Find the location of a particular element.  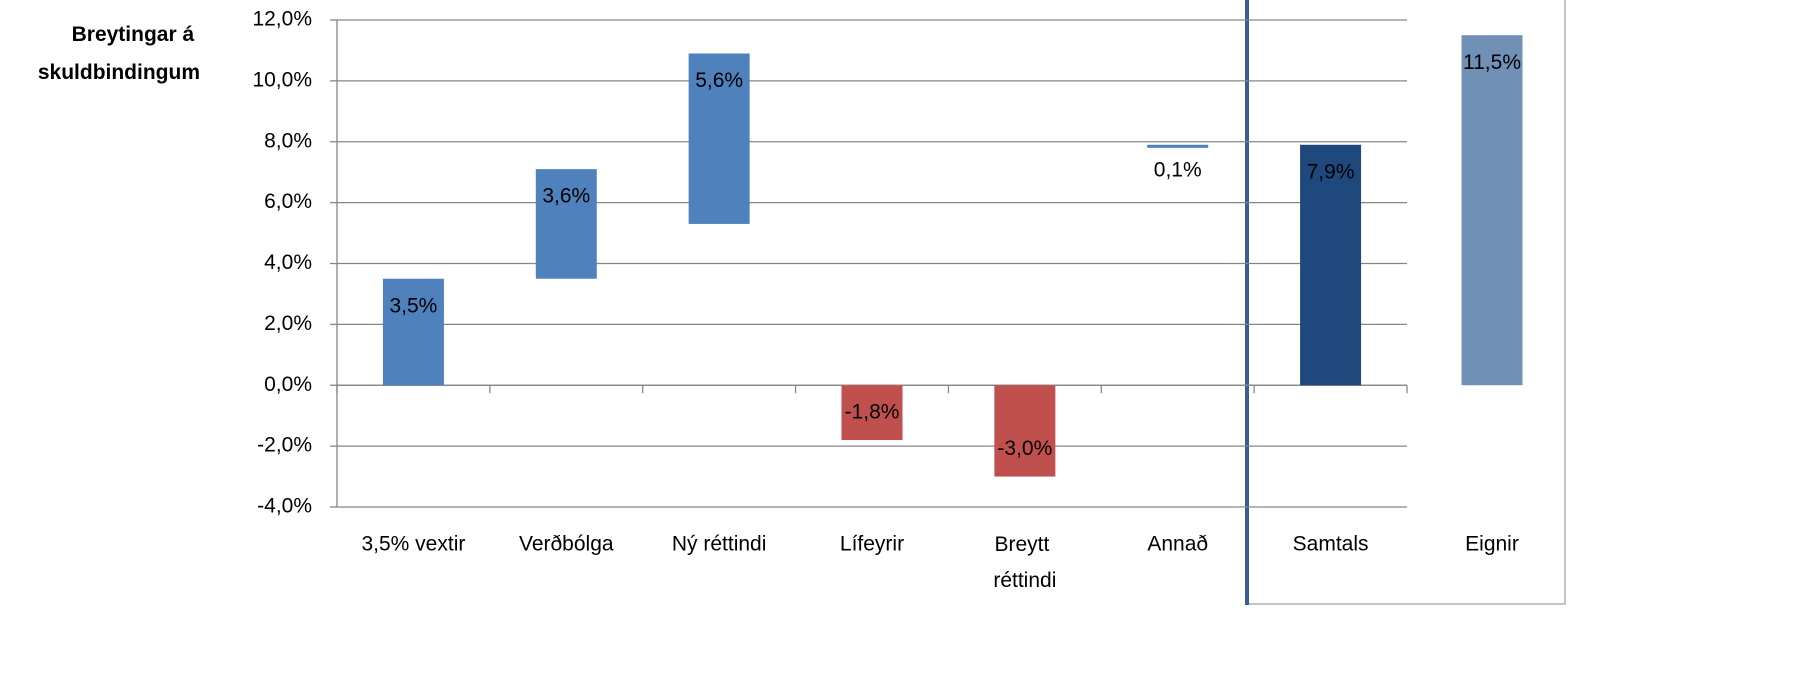

y-tick-label: -2,0% is located at coordinates (284, 445).